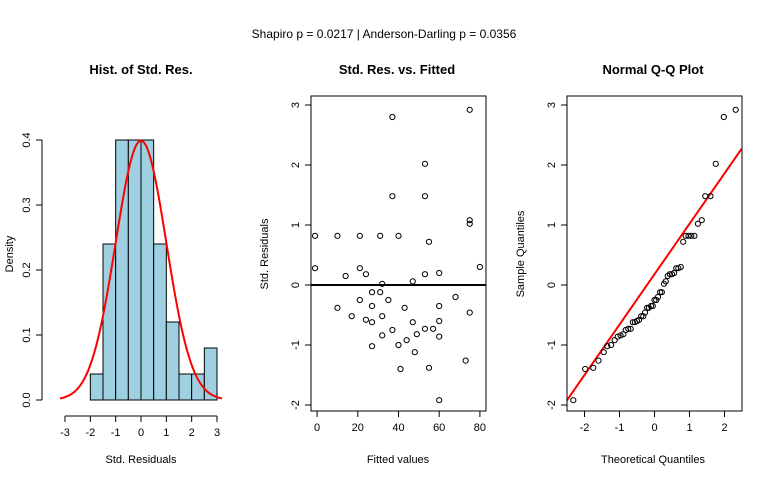 This screenshot has height=480, width=768. What do you see at coordinates (585, 428) in the screenshot?
I see `qq-x-tick-label: -2` at bounding box center [585, 428].